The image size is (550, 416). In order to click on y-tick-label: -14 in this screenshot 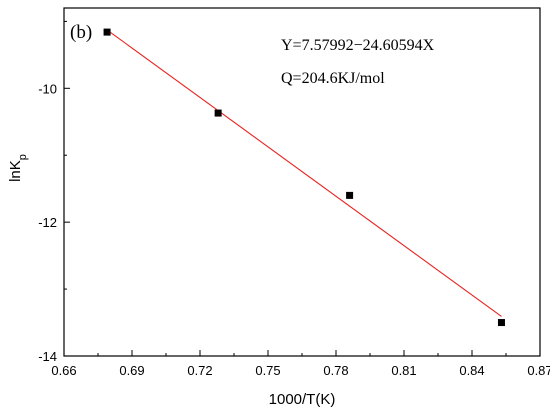, I will do `click(47, 356)`.